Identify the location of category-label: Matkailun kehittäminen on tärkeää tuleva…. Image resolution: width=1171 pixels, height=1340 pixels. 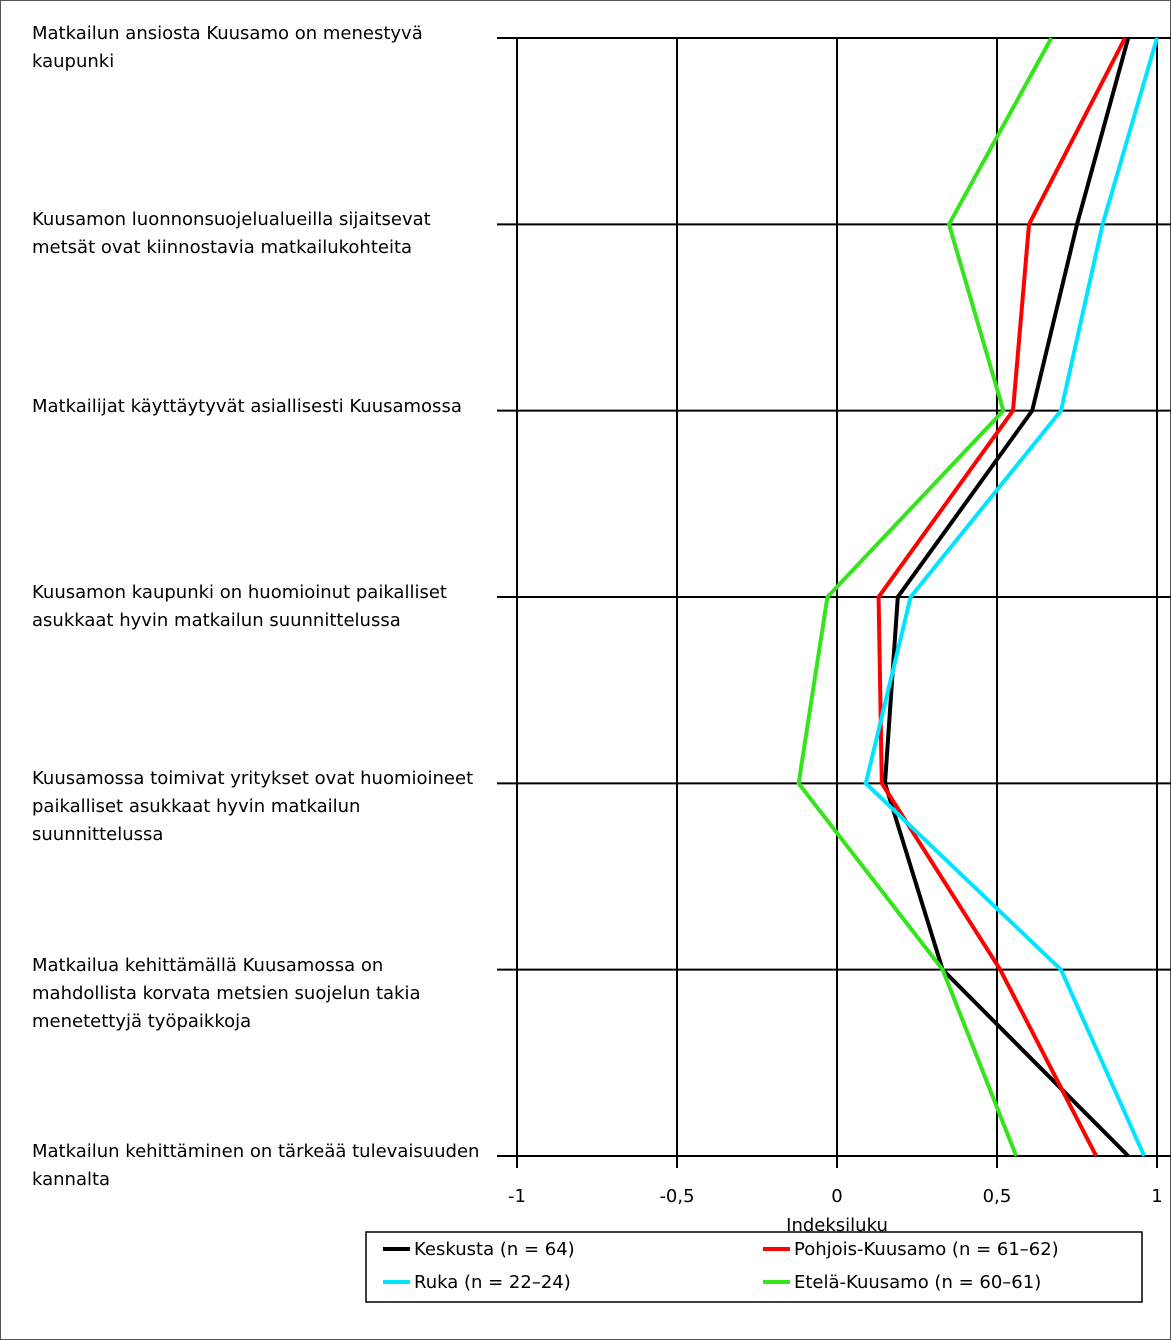
(256, 1165).